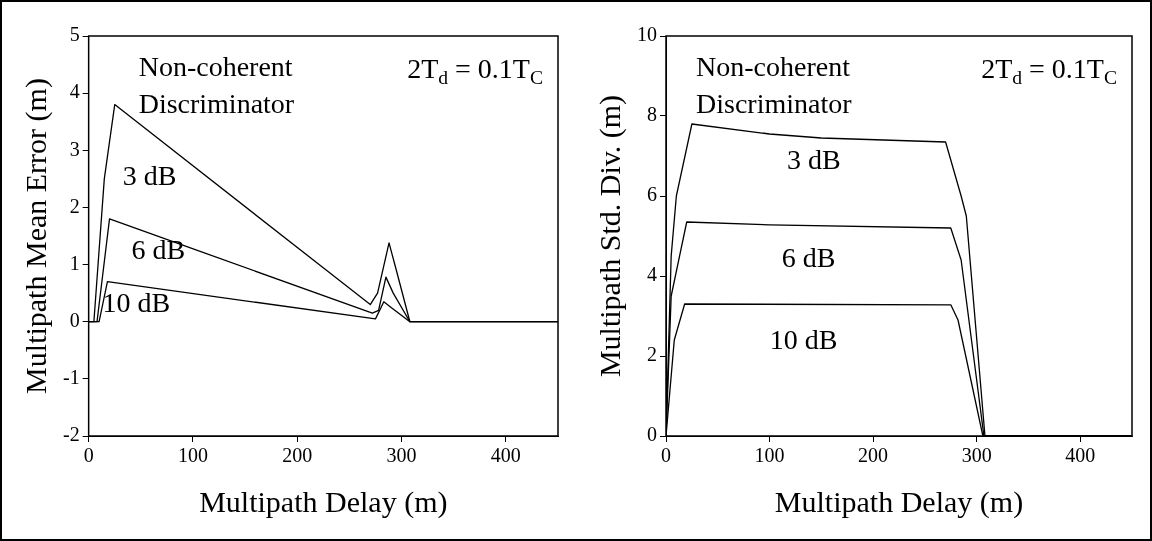 The image size is (1152, 541). What do you see at coordinates (74, 148) in the screenshot?
I see `y-tick-label: 3` at bounding box center [74, 148].